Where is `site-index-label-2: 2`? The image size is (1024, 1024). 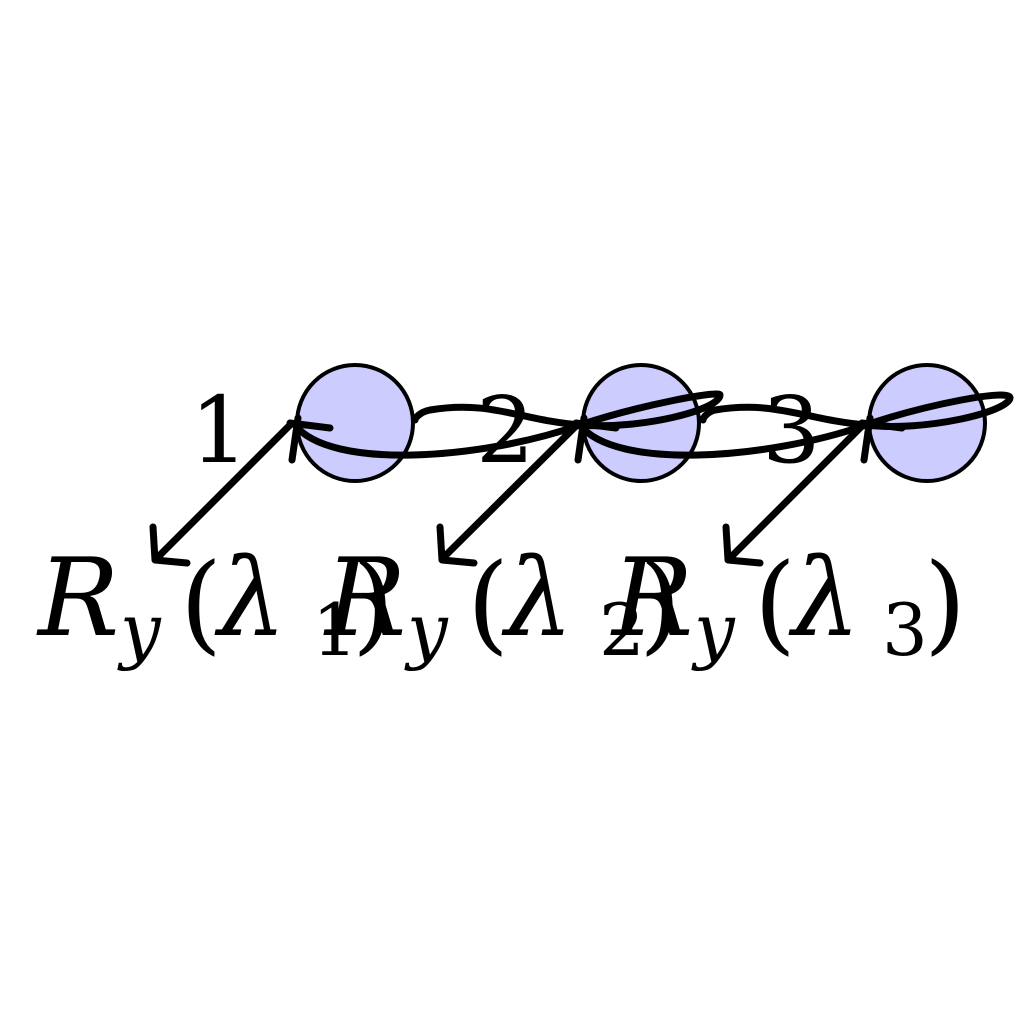 site-index-label-2: 2 is located at coordinates (505, 430).